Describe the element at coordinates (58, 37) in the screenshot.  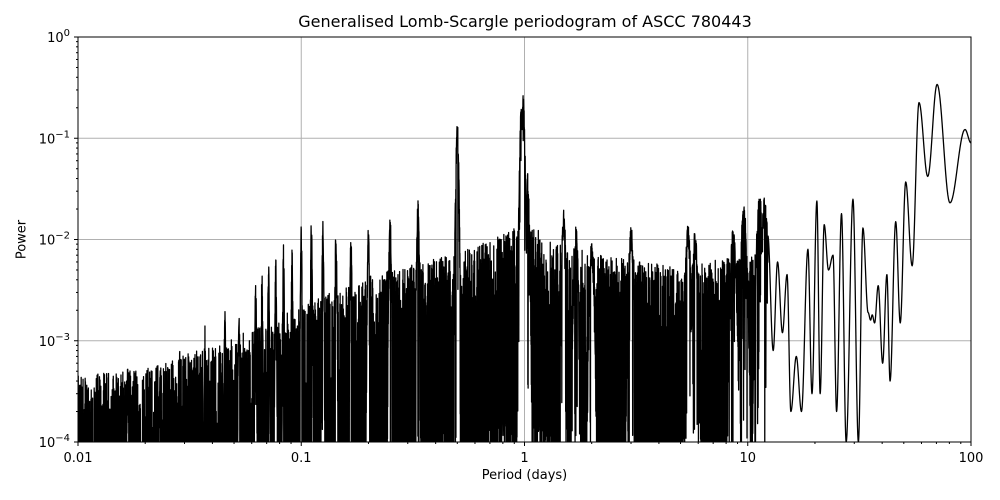
I see `y-tick-label: 10⁰` at that location.